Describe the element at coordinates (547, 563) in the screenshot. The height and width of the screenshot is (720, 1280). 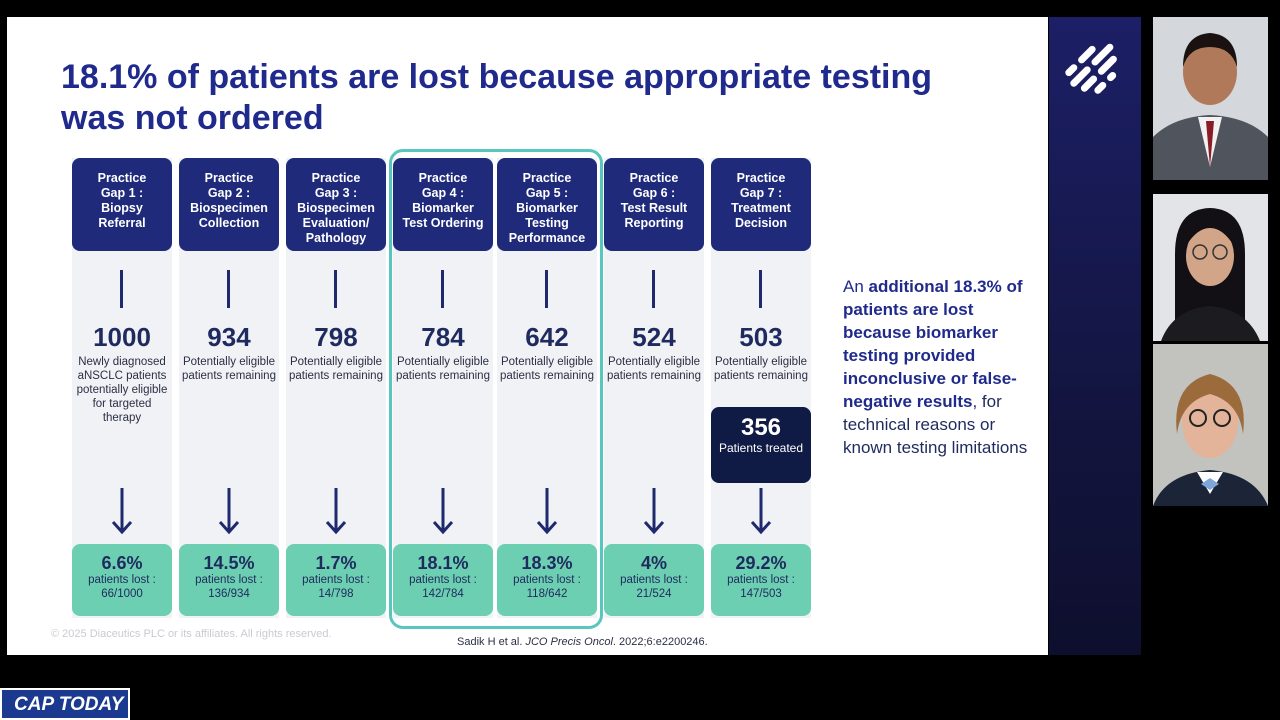
I see `lost-percent: 18.3%` at that location.